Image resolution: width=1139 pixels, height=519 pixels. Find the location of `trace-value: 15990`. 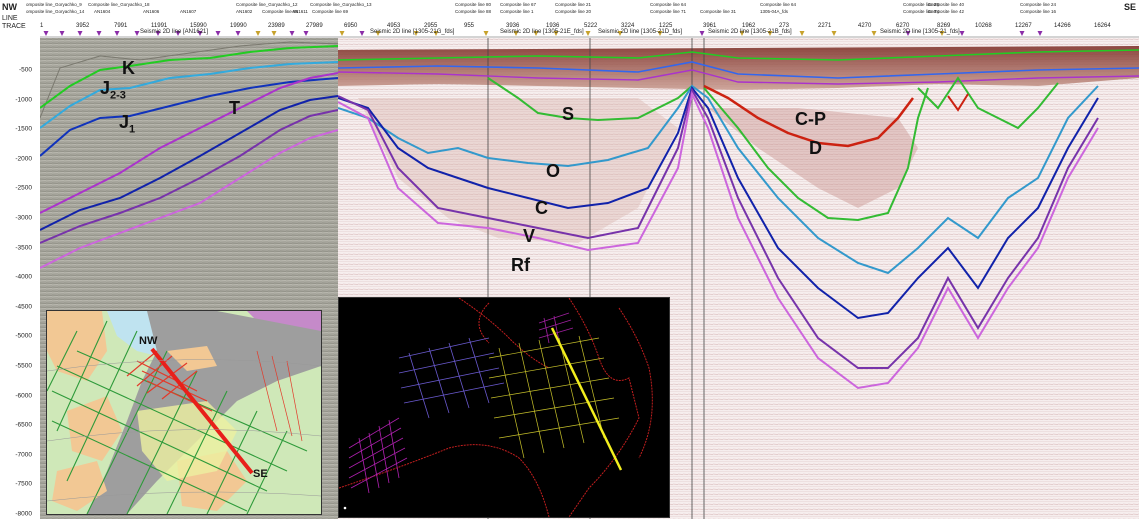

trace-value: 15990 is located at coordinates (198, 26).